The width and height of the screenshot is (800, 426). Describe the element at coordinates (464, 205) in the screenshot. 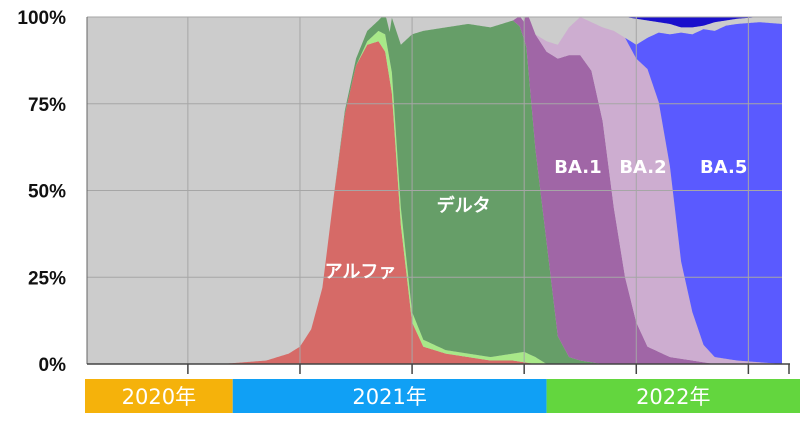

I see `series-label-delta: デルタ` at that location.